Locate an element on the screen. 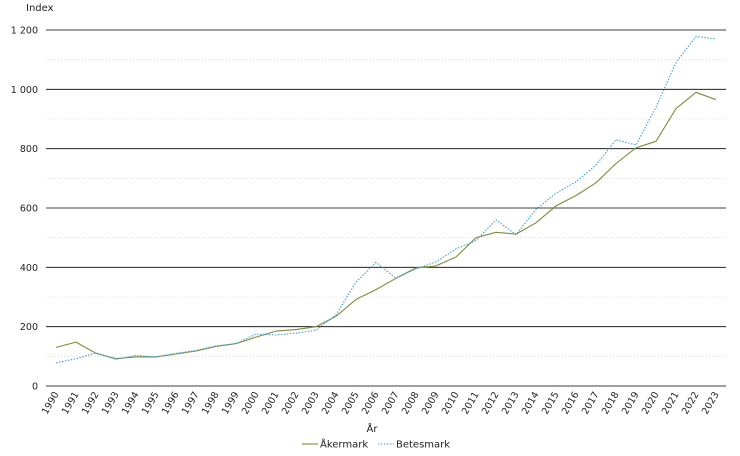 The width and height of the screenshot is (740, 456). x-tick-label: 2003 is located at coordinates (311, 403).